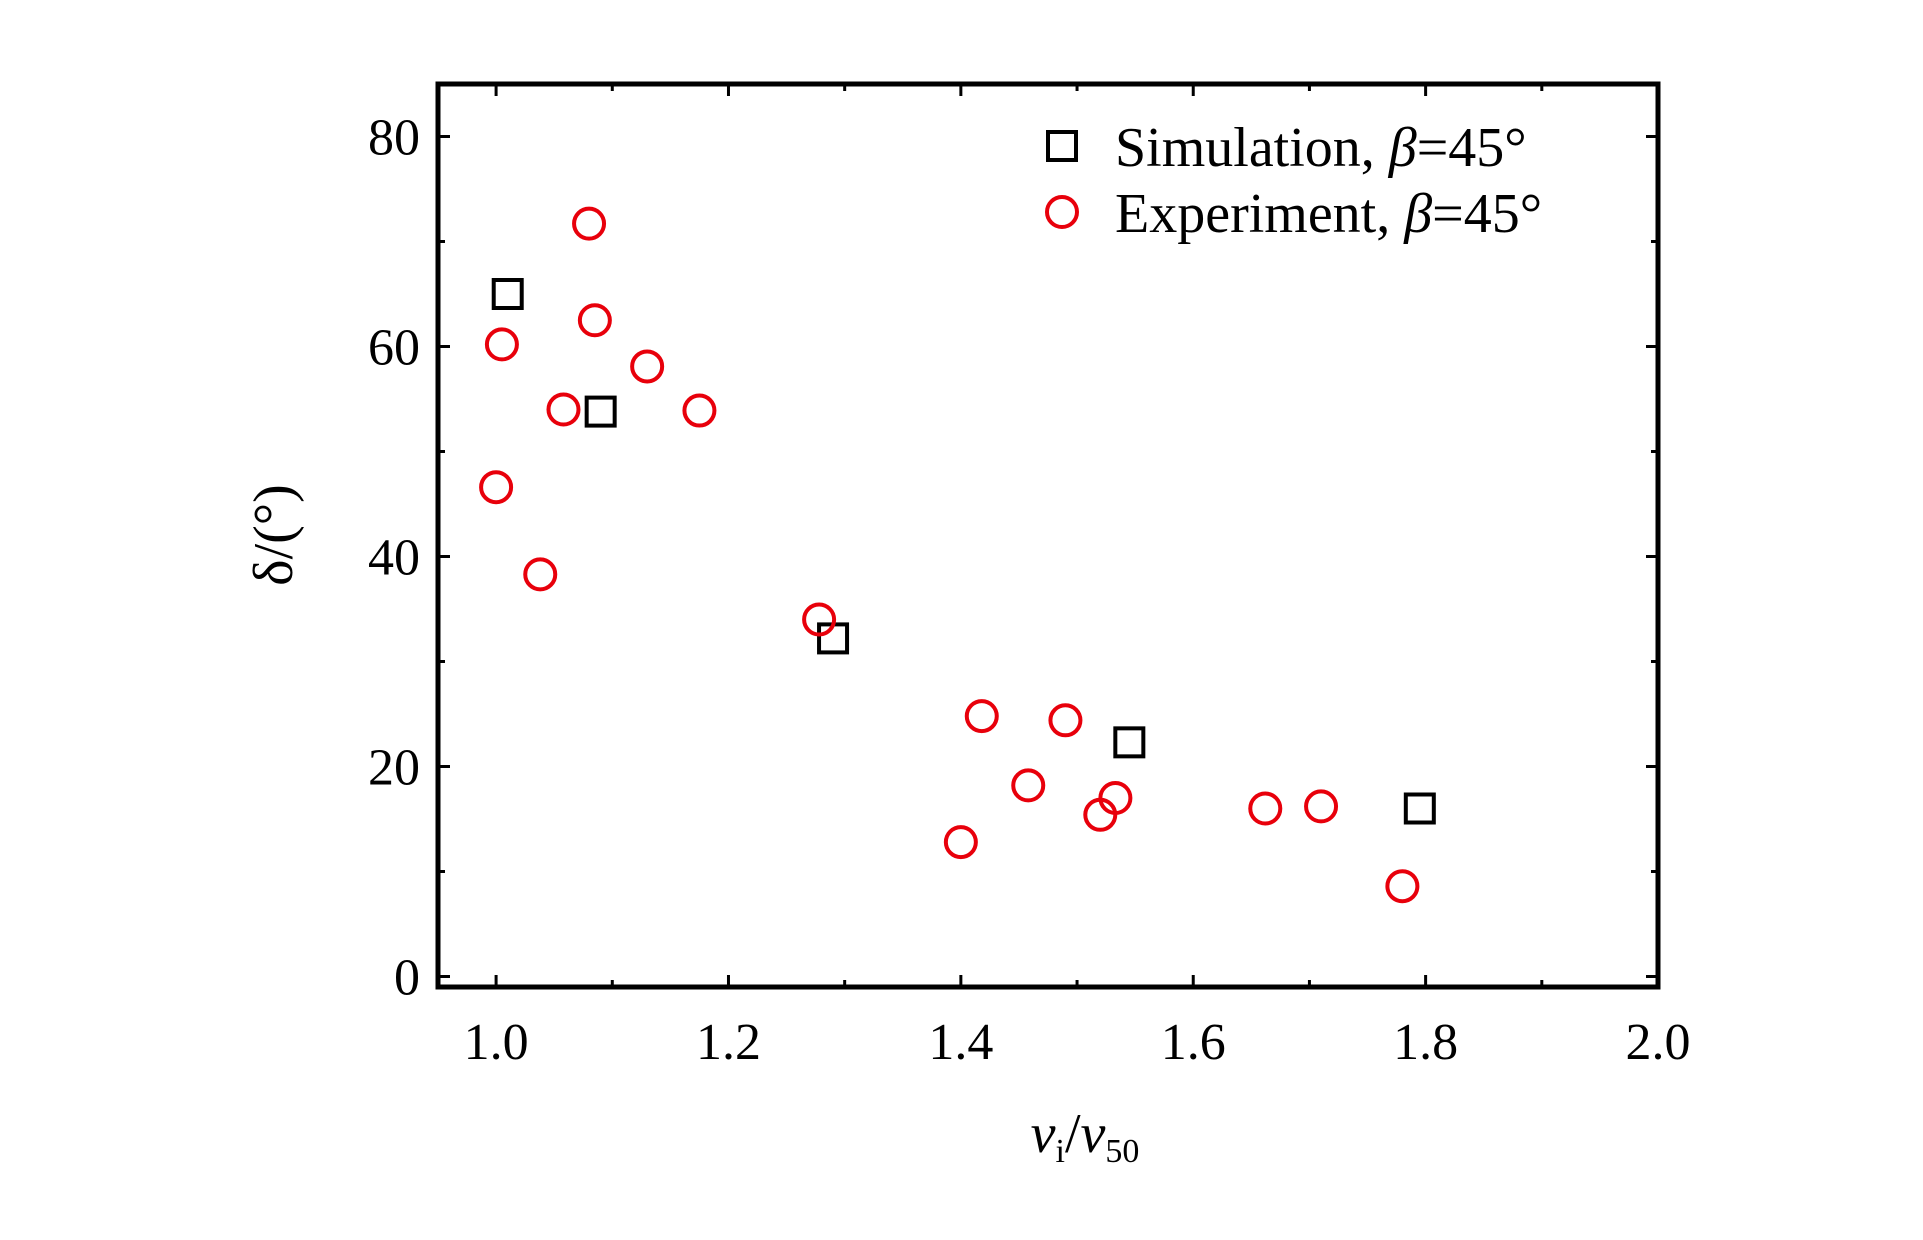 The height and width of the screenshot is (1240, 1923). What do you see at coordinates (407, 978) in the screenshot?
I see `y-tick-label: 0` at bounding box center [407, 978].